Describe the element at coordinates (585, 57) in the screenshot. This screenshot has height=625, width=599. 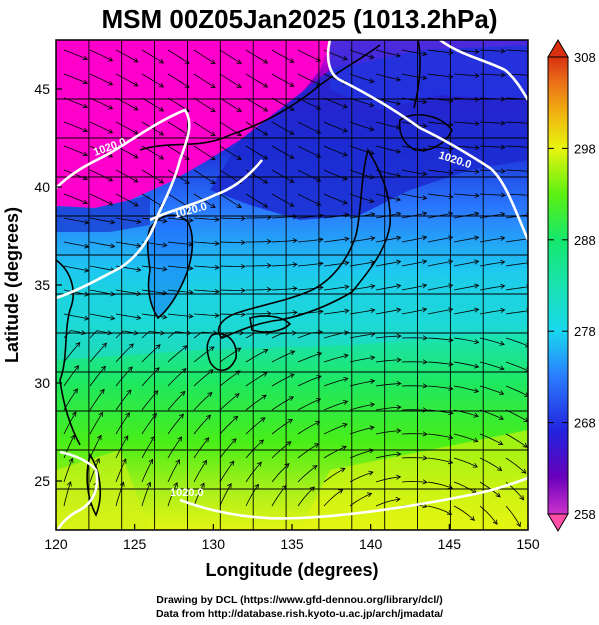
I see `colorbar-tick-label: 308` at that location.